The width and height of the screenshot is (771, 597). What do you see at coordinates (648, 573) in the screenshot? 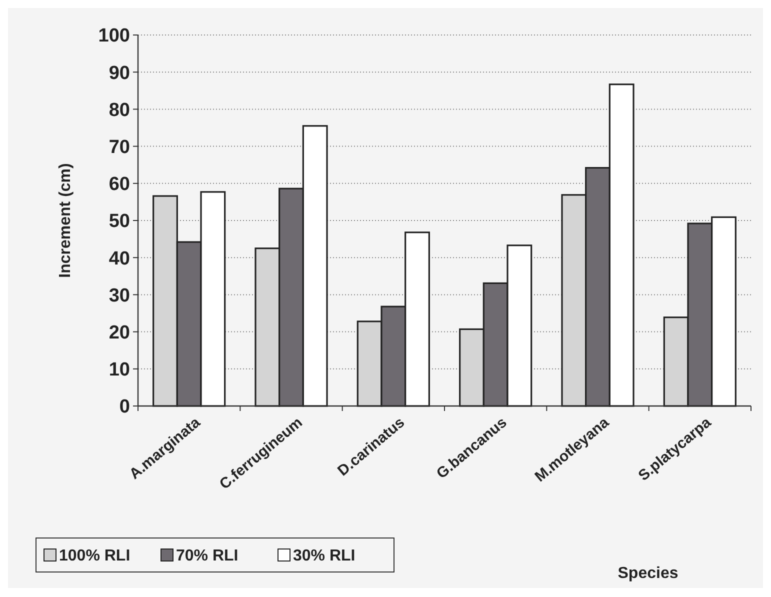
I see `x-axis-title: Species` at bounding box center [648, 573].